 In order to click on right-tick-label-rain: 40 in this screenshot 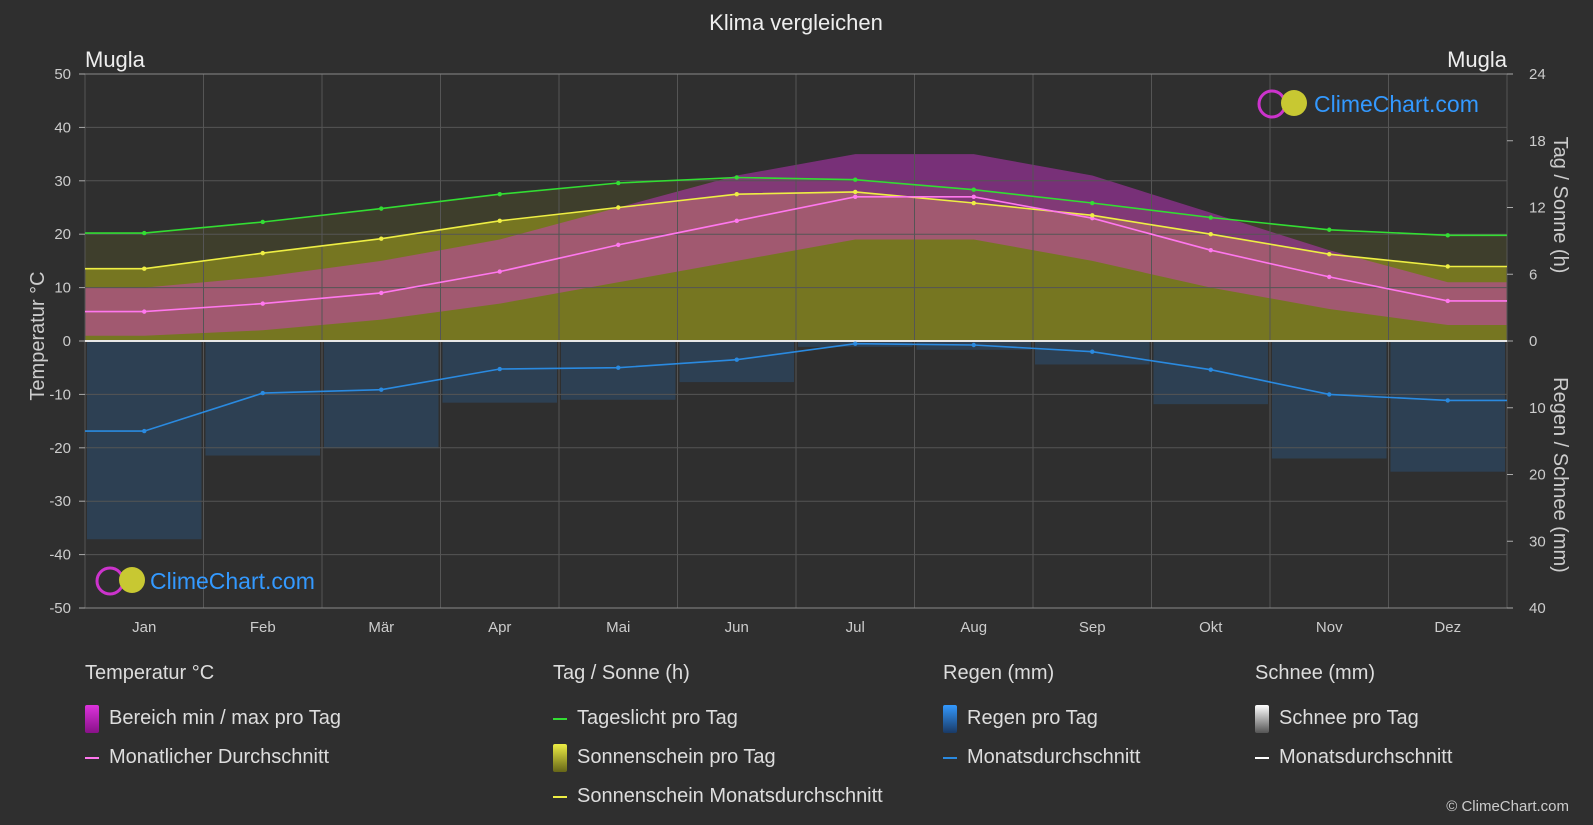, I will do `click(1537, 608)`.